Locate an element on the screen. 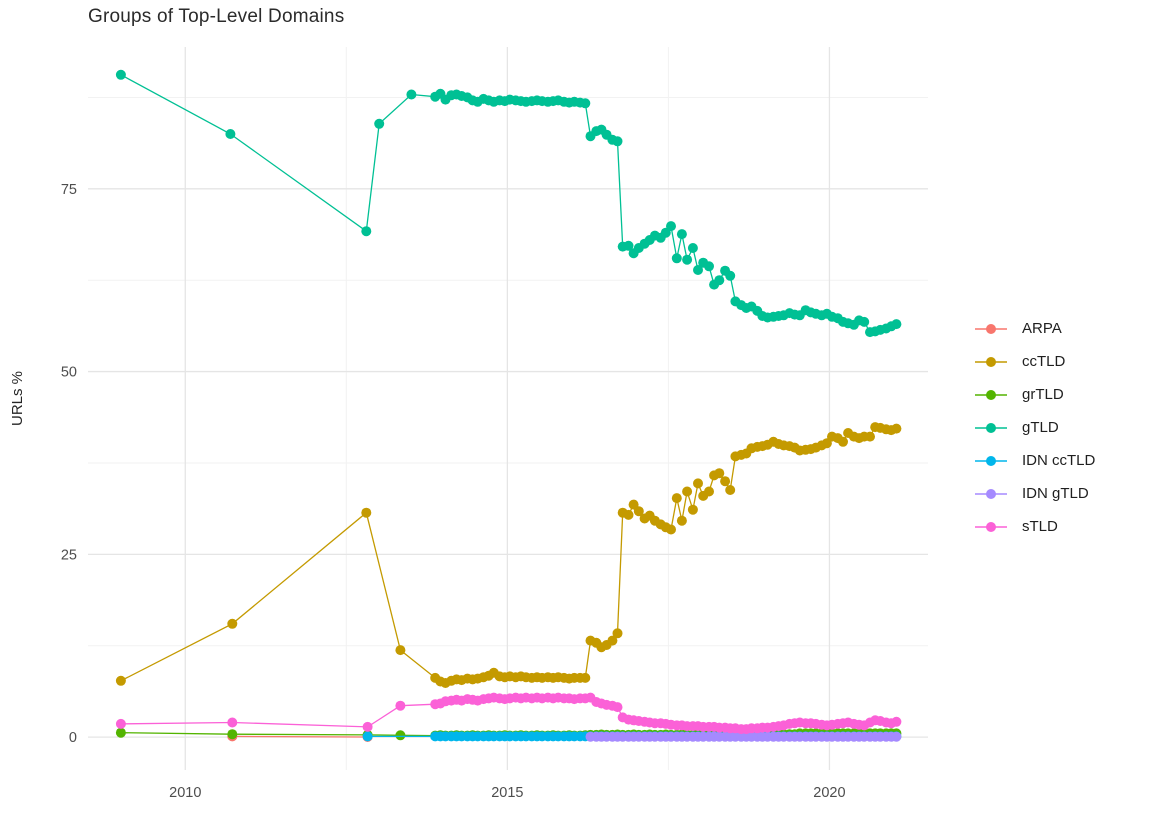 The image size is (1164, 827). legend-item-gtld: gTLD is located at coordinates (1034, 427).